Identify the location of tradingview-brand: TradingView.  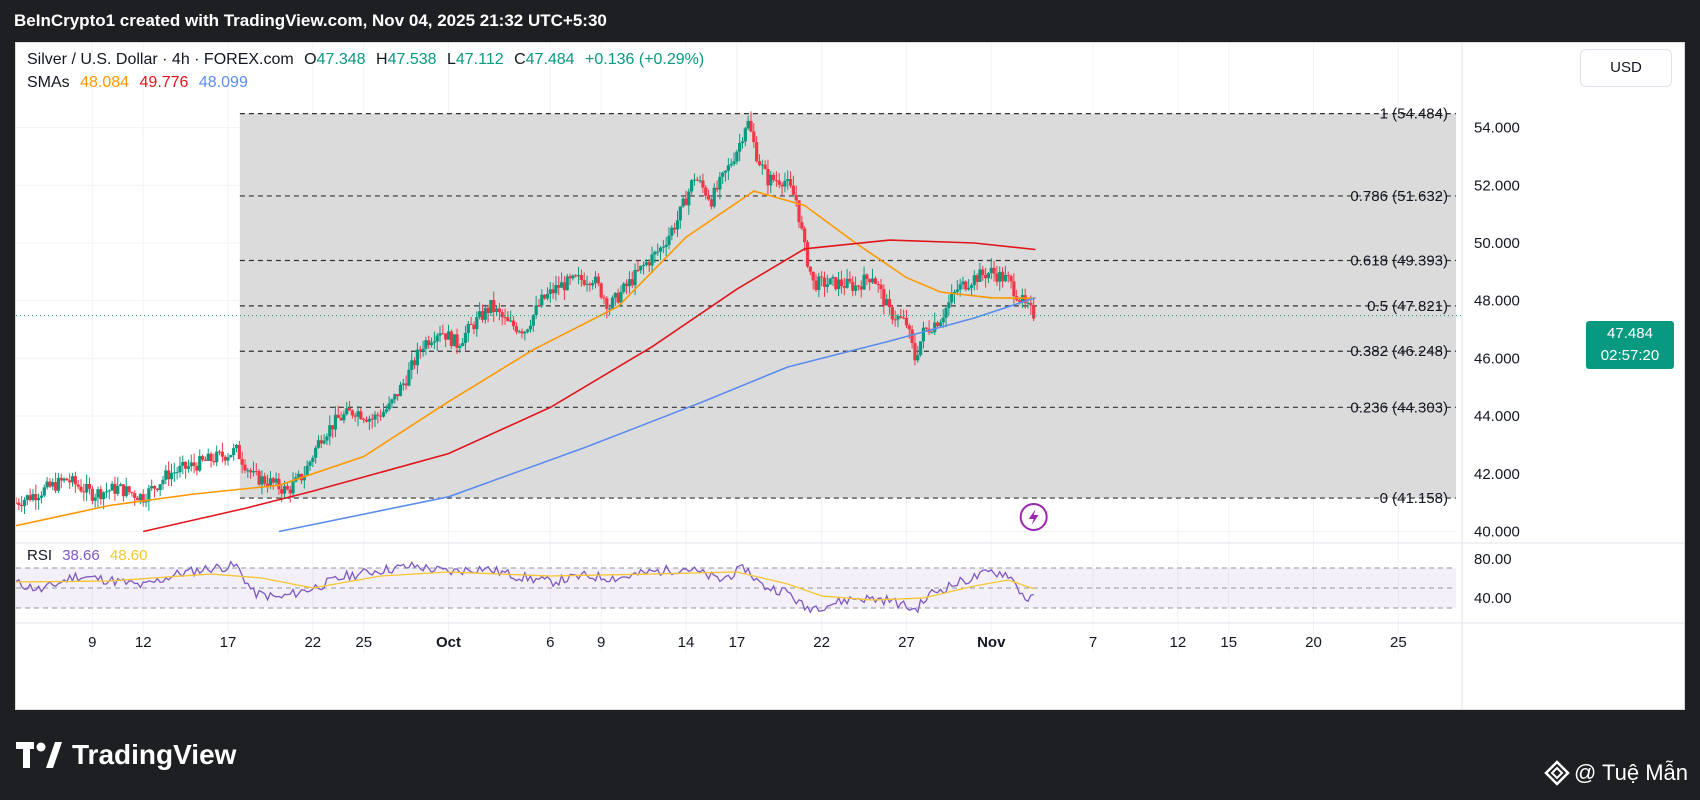
(126, 755).